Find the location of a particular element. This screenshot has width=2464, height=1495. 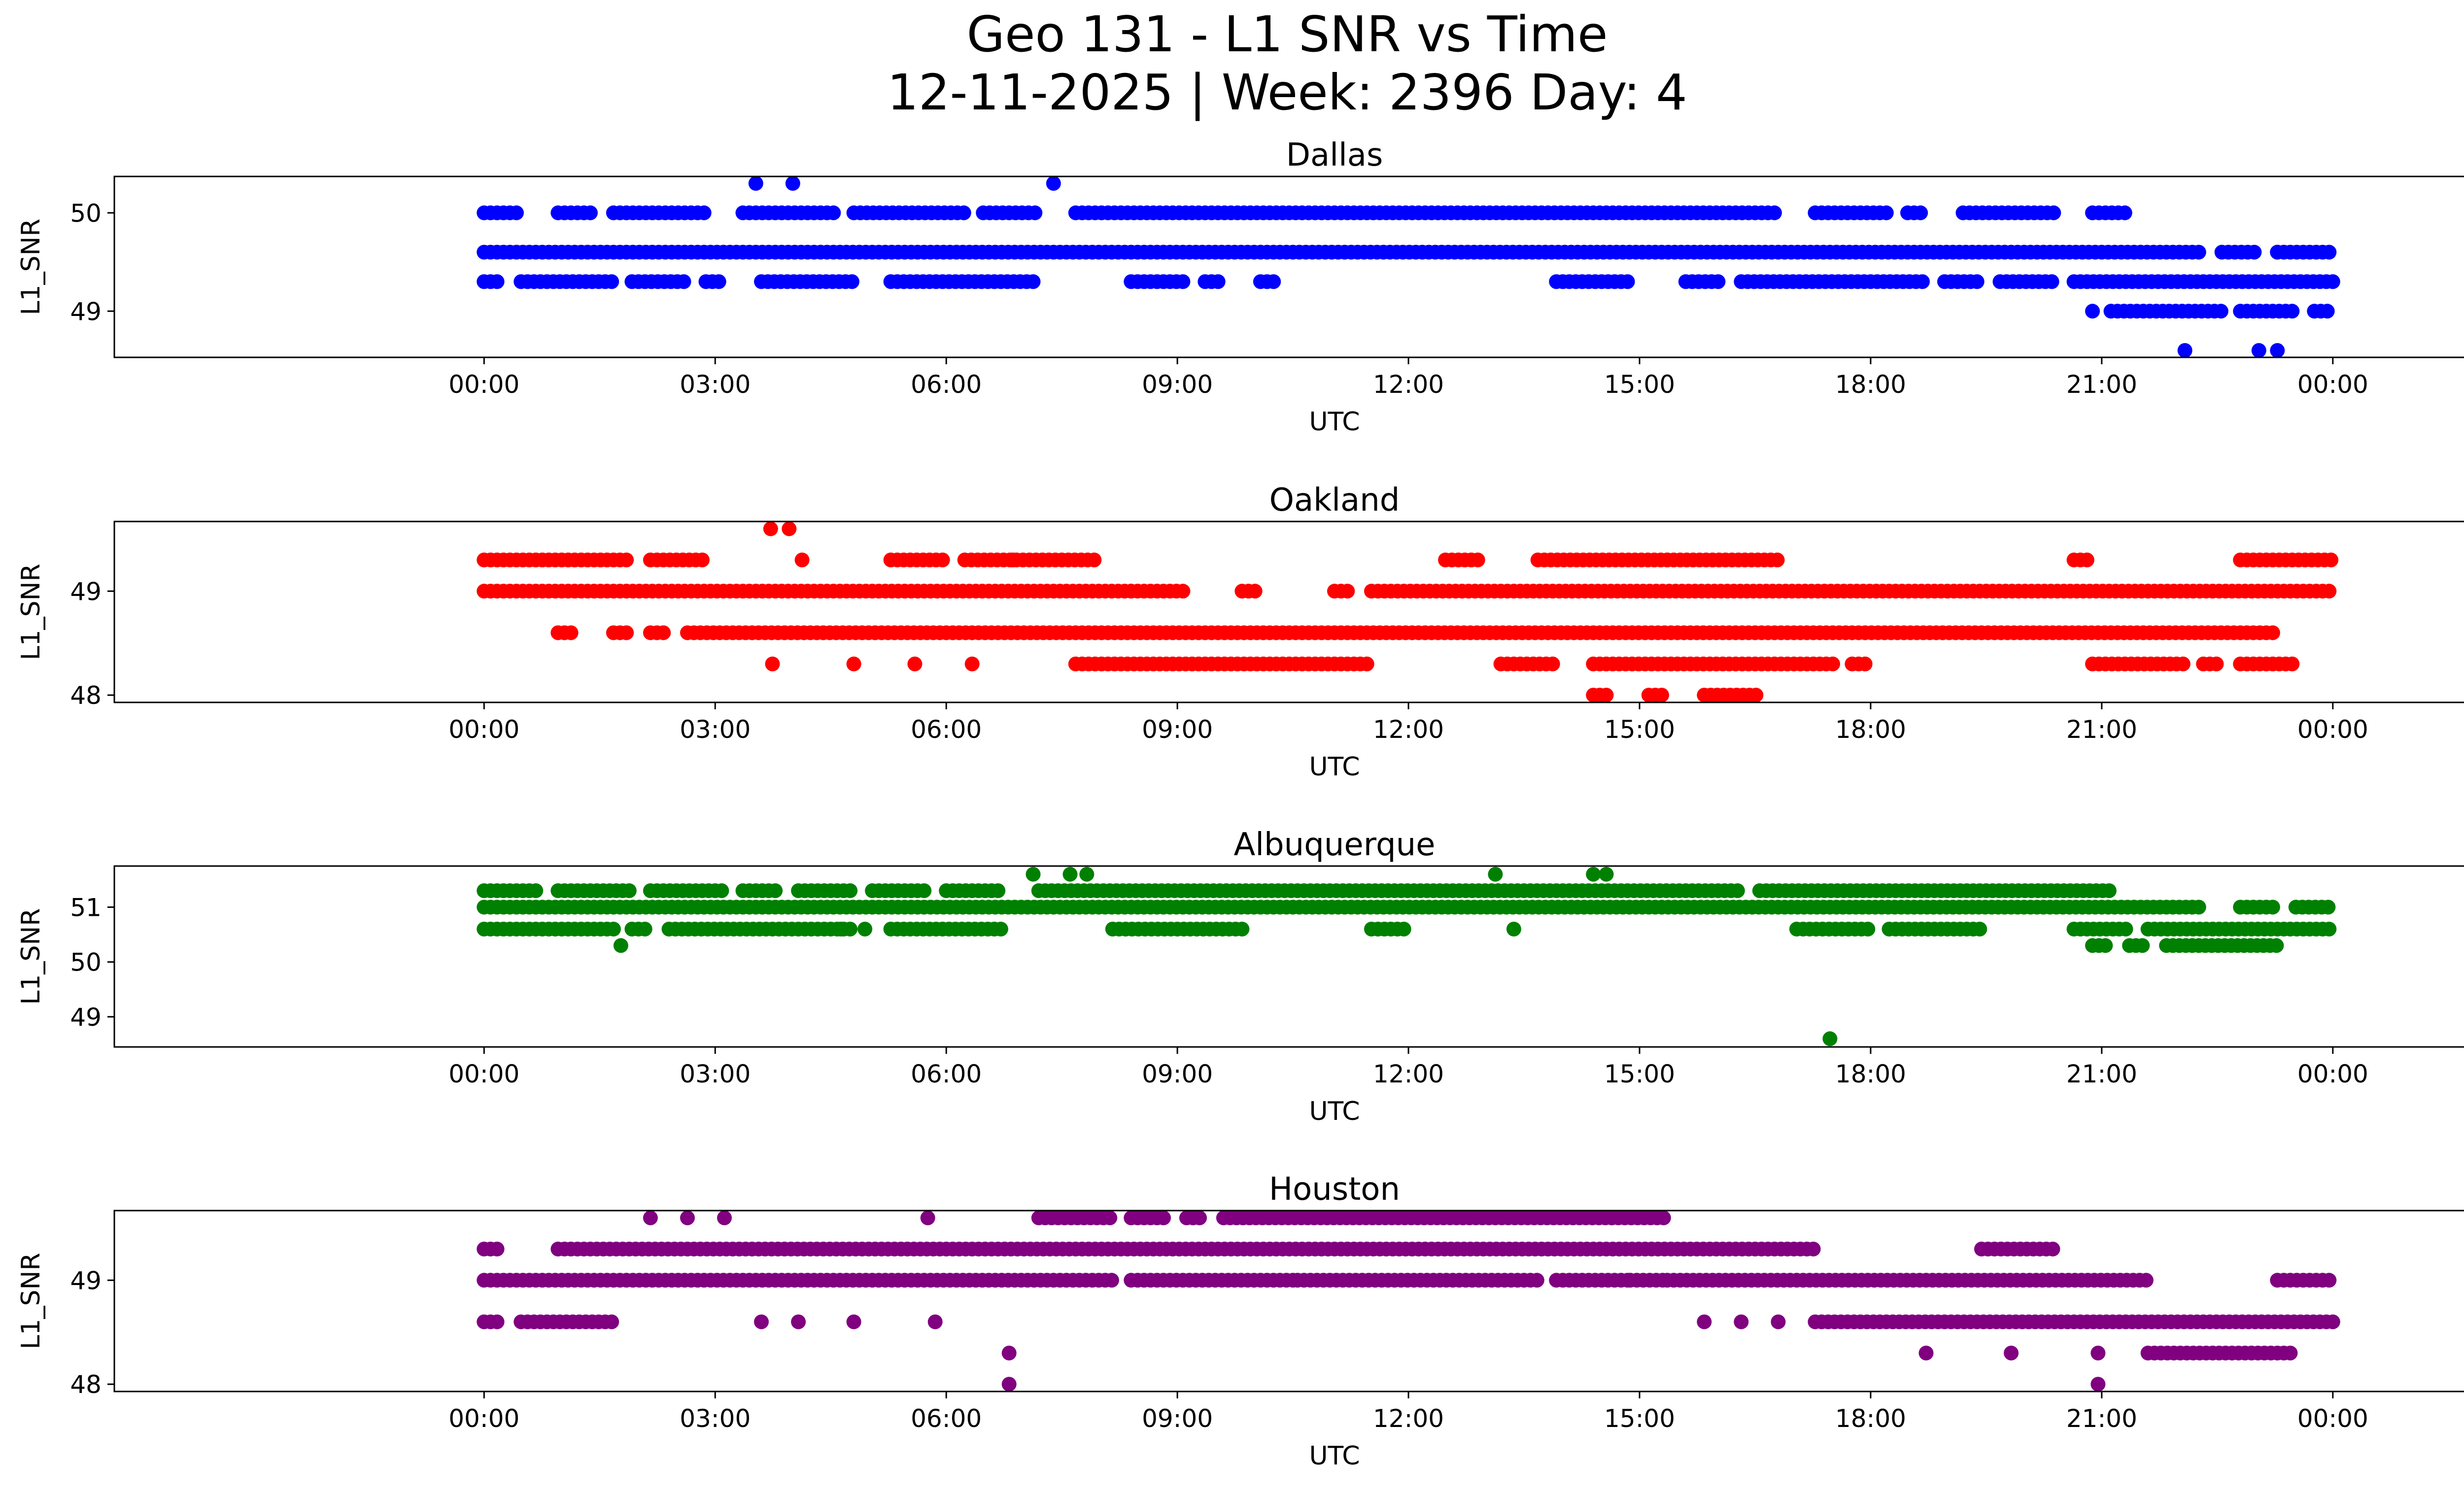

x-axis-label: UTC is located at coordinates (1334, 1111).